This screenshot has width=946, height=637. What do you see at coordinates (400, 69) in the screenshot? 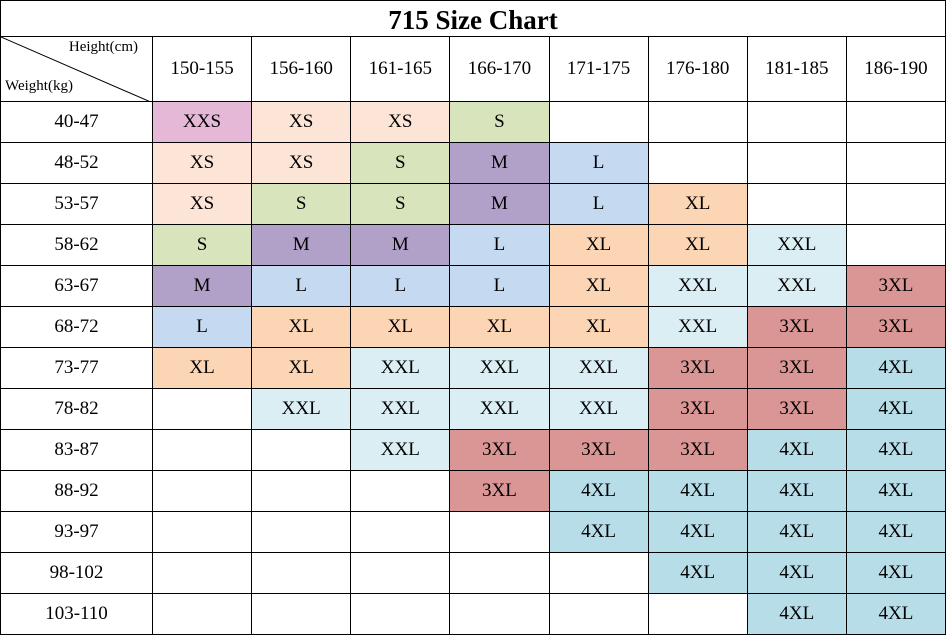
I see `column-header: 161-165` at bounding box center [400, 69].